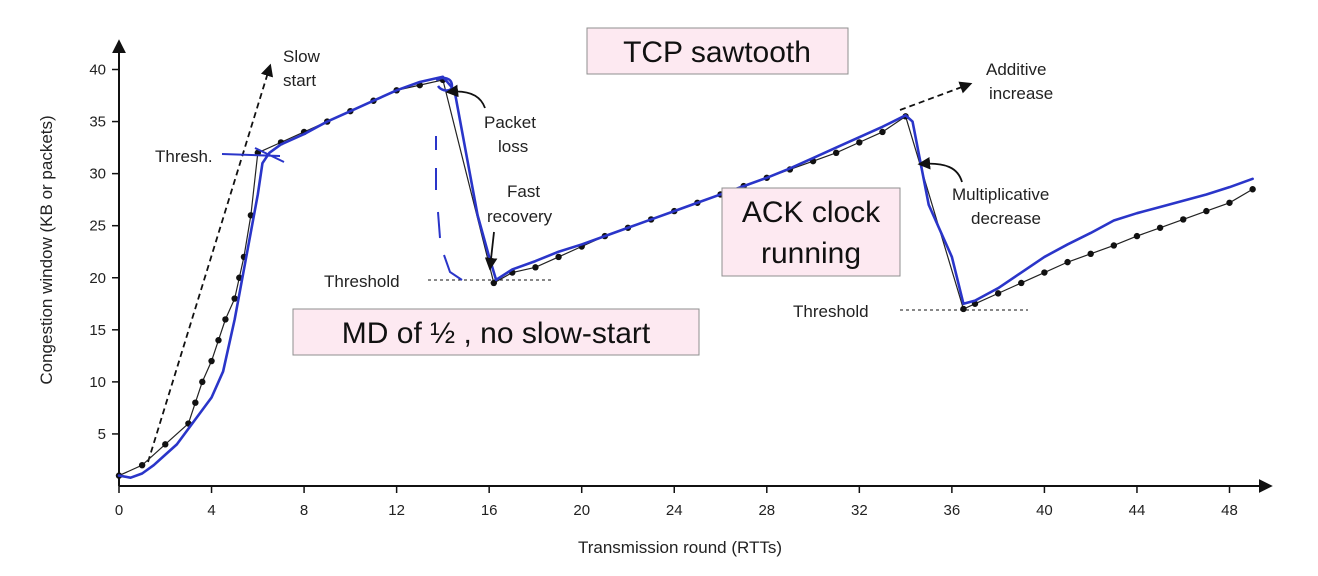  I want to click on y-tick-label: 35, so click(97, 122).